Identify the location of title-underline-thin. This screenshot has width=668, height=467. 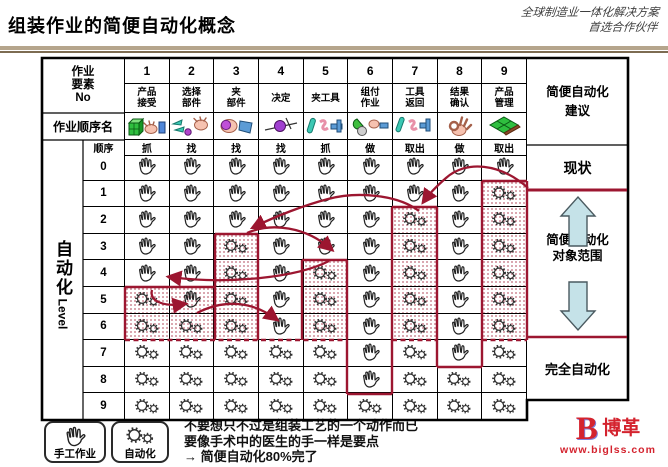
(334, 52).